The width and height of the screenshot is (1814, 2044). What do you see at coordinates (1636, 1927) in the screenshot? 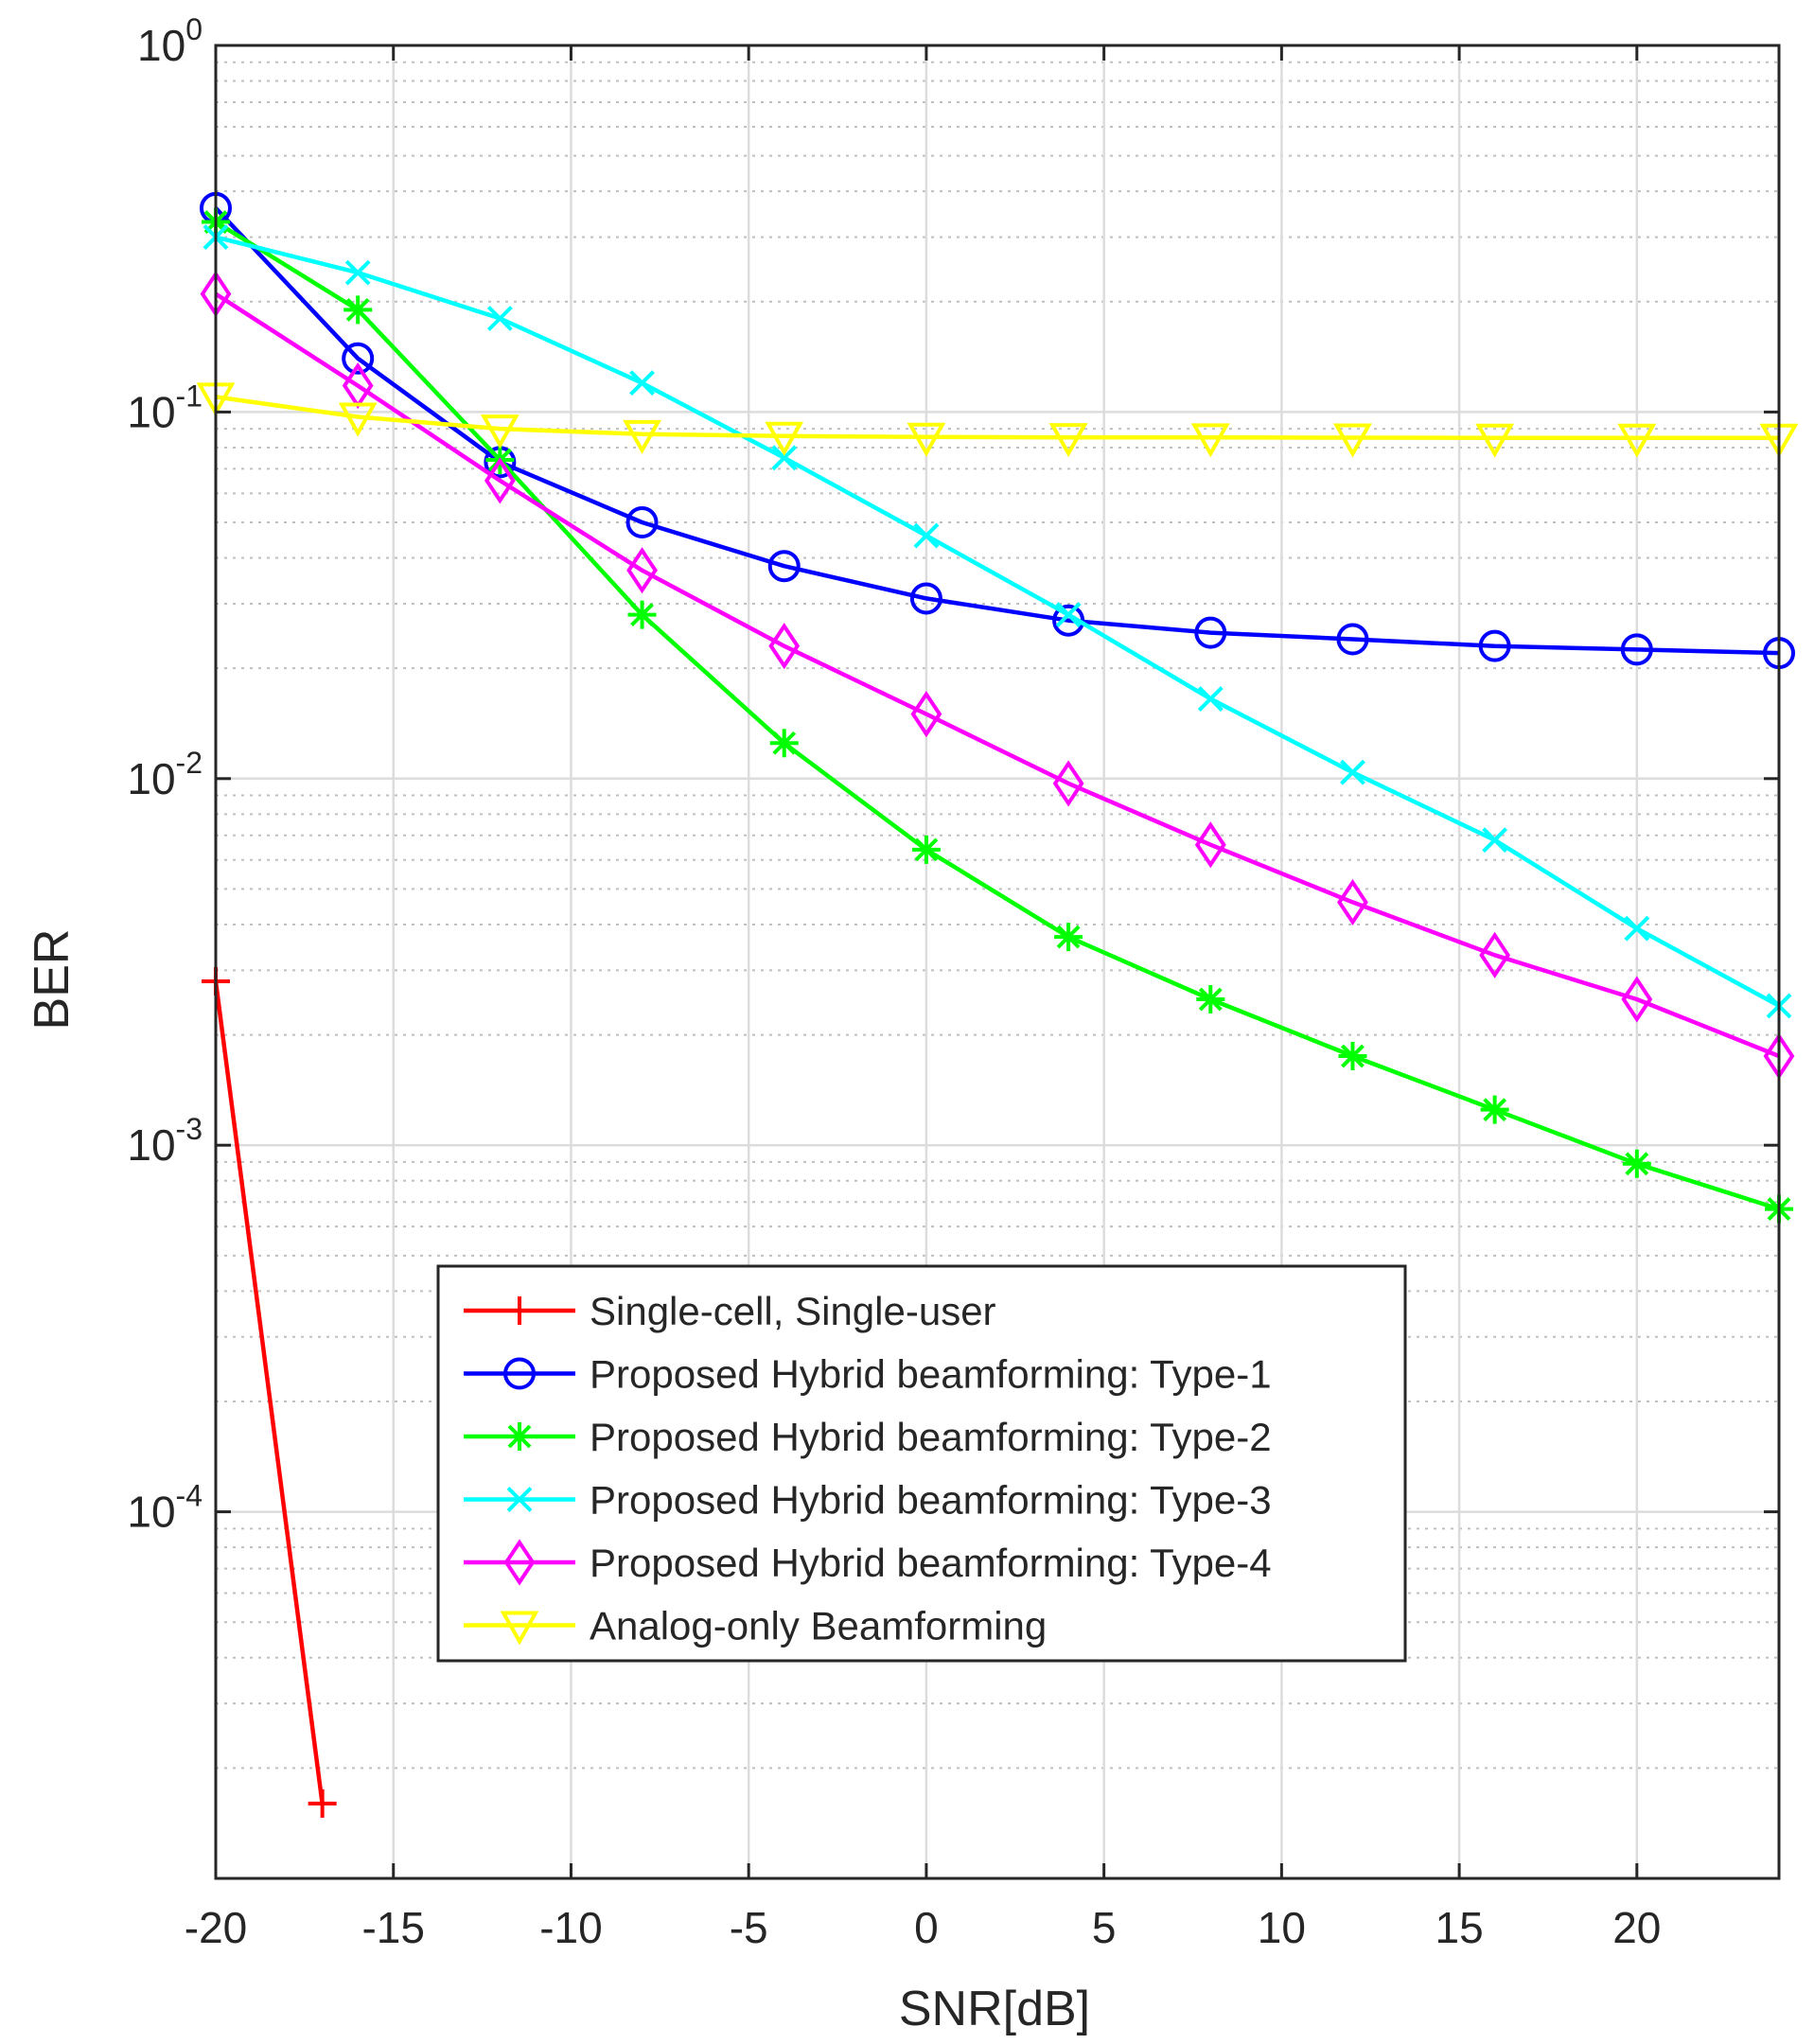
I see `x-tick-label: 20` at bounding box center [1636, 1927].